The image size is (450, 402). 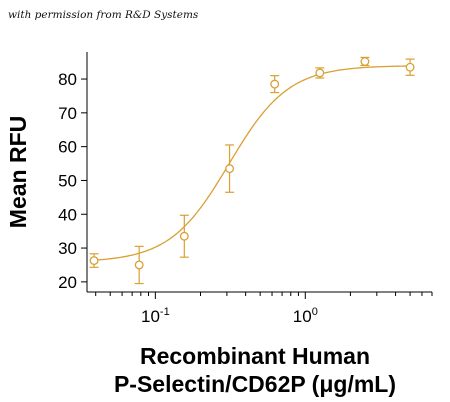 I want to click on y-tick-label: 30, so click(x=67, y=248).